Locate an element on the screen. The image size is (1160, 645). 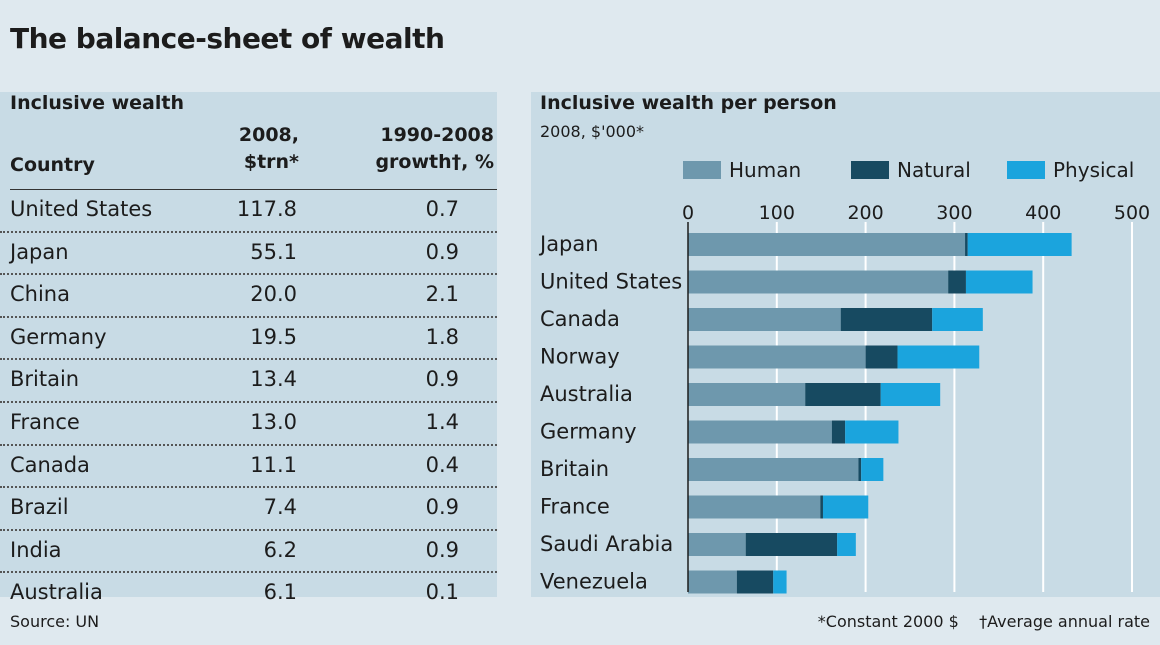
chart-legend: Human Natural Physical is located at coordinates (845, 171).